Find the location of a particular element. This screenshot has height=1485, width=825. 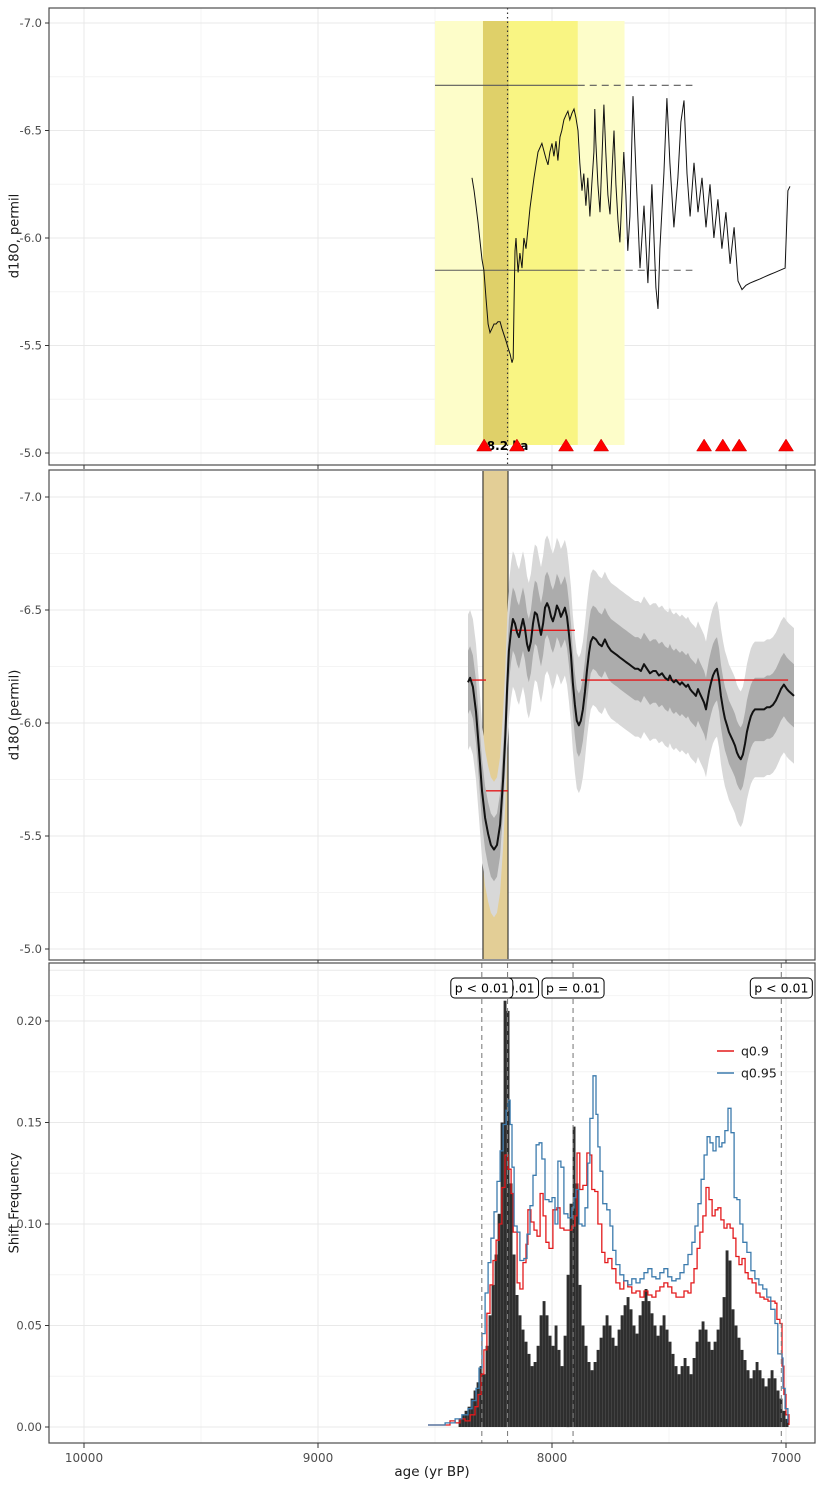

p-value-text: p = 0.01 is located at coordinates (573, 988).